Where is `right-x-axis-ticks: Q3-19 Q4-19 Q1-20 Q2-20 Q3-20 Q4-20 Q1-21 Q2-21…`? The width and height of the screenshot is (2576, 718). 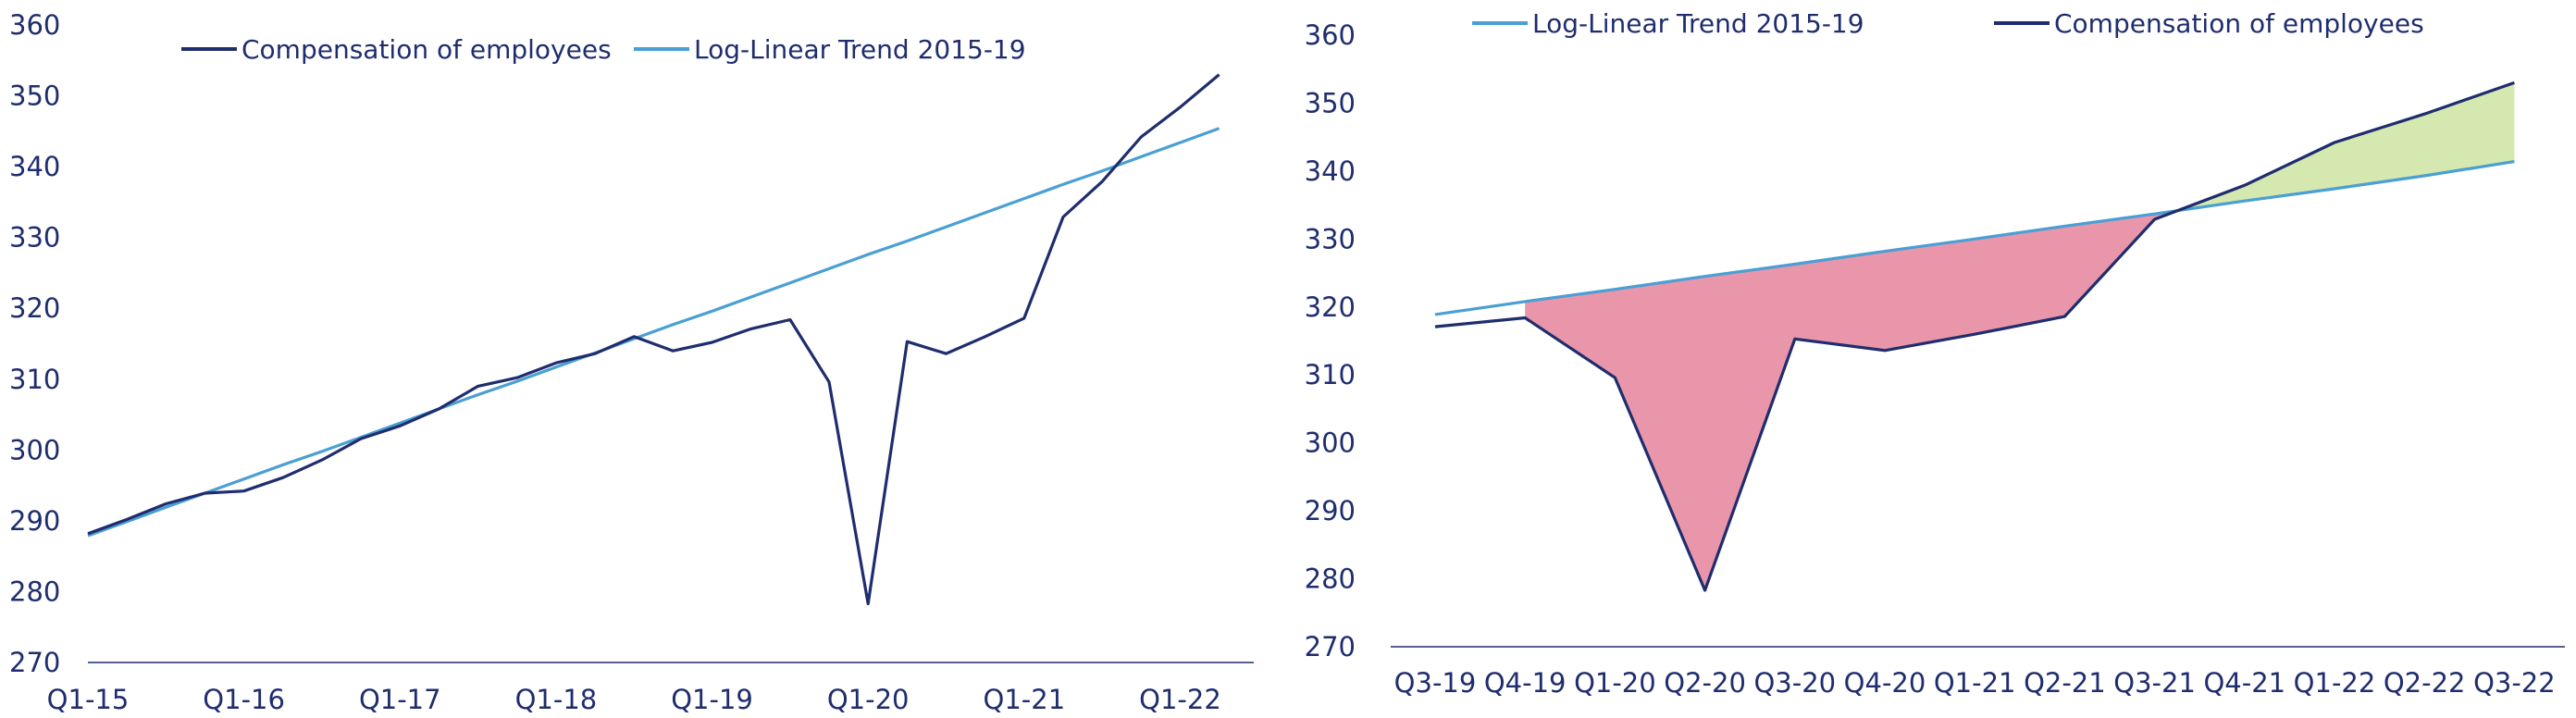
right-x-axis-ticks: Q3-19 Q4-19 Q1-20 Q2-20 Q3-20 Q4-20 Q1-21 Q2-21… is located at coordinates (1975, 683).